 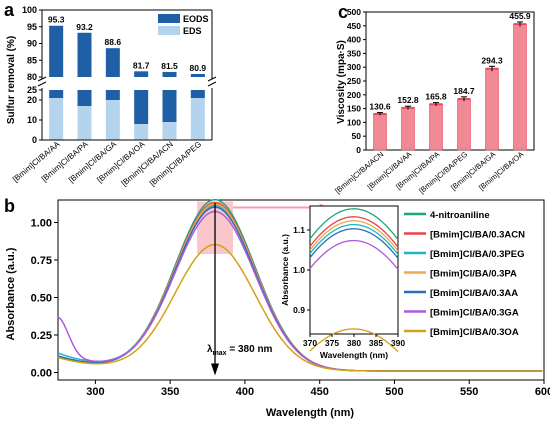 I want to click on chart-b-legend-label: [Bmim]Cl/BA/0.3ACN, so click(x=477, y=235).